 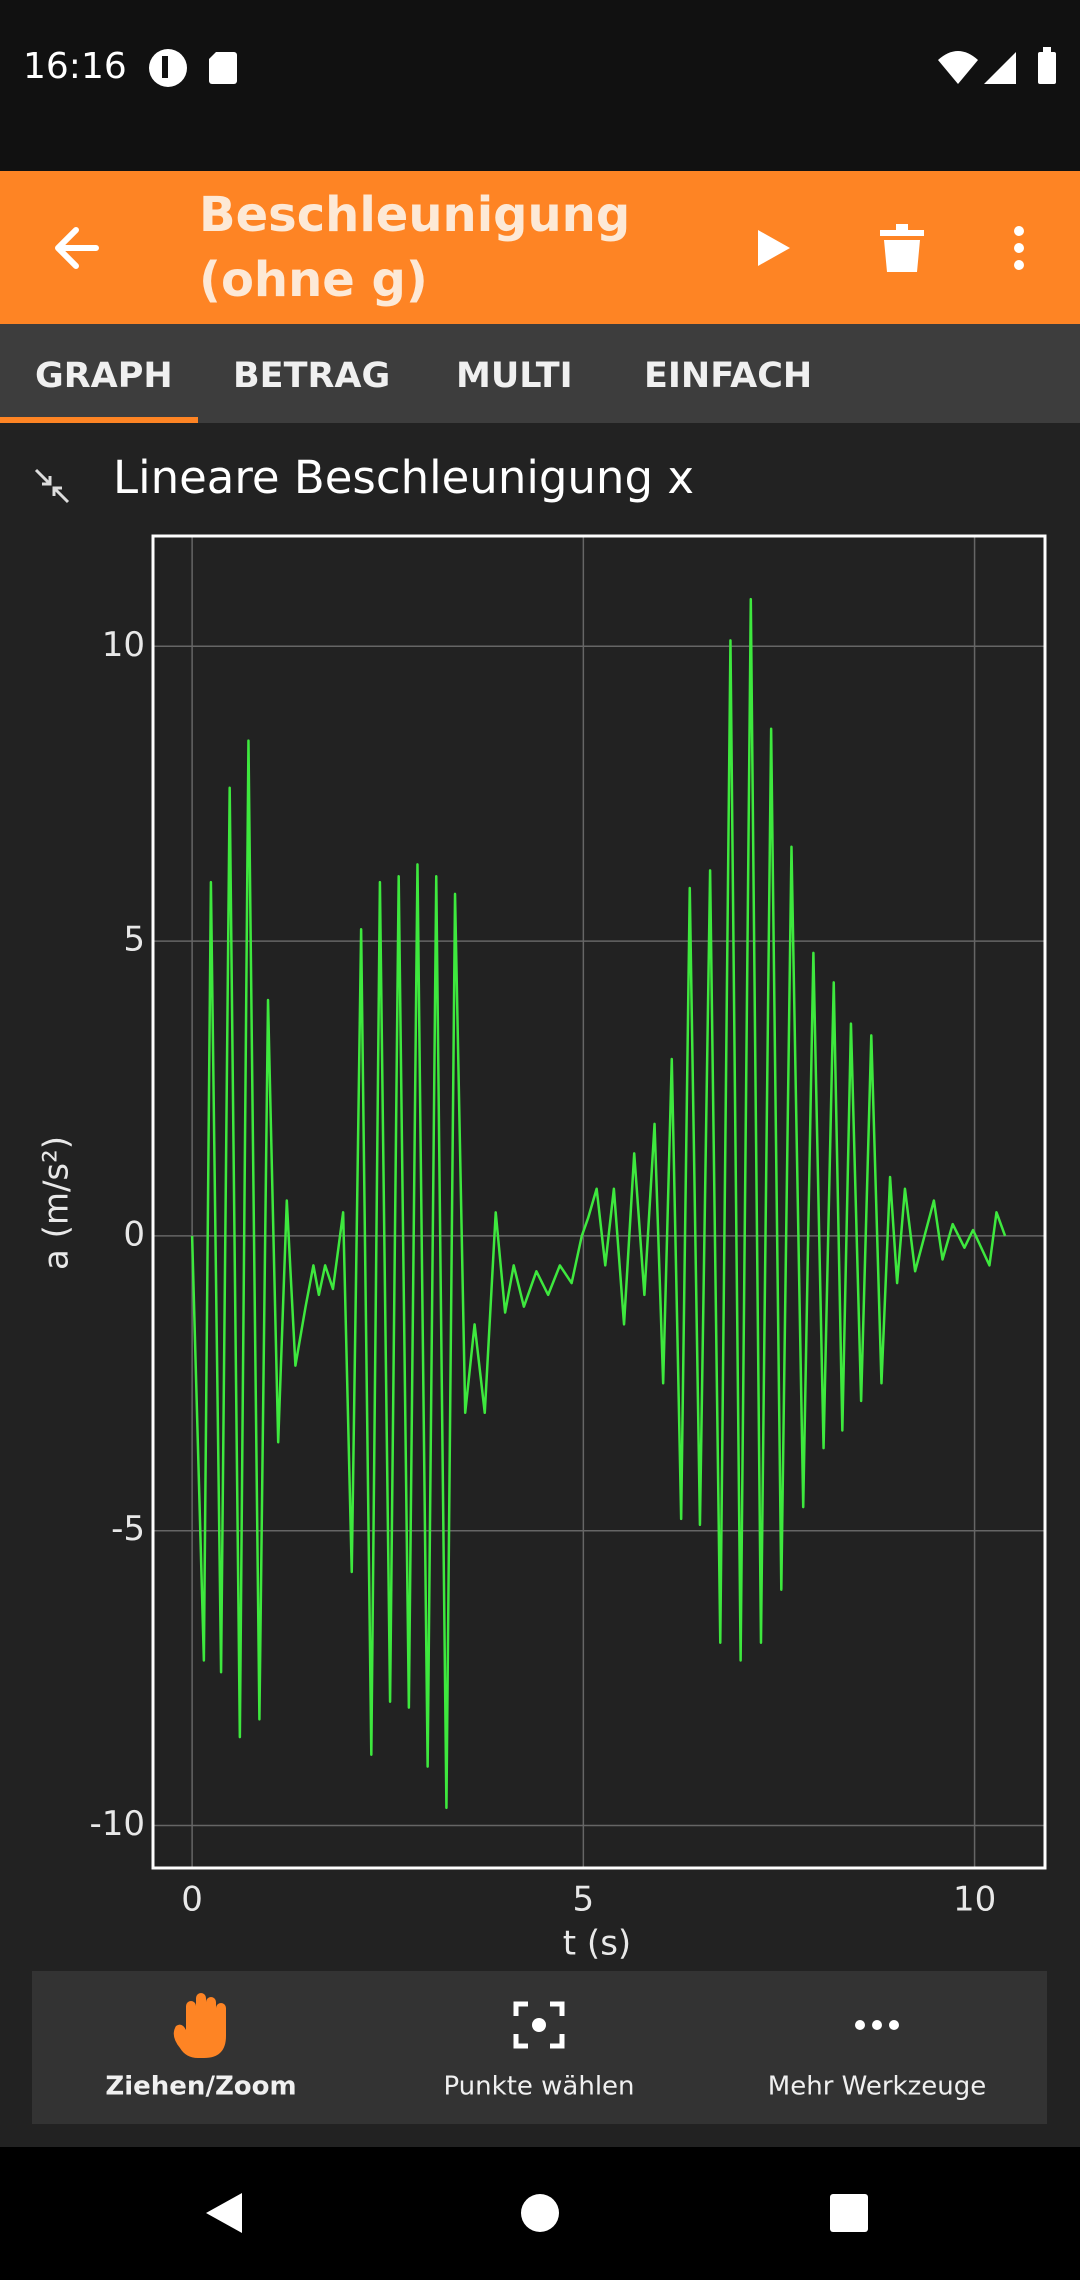 What do you see at coordinates (538, 2087) in the screenshot?
I see `tool-label: Punkte wählen` at bounding box center [538, 2087].